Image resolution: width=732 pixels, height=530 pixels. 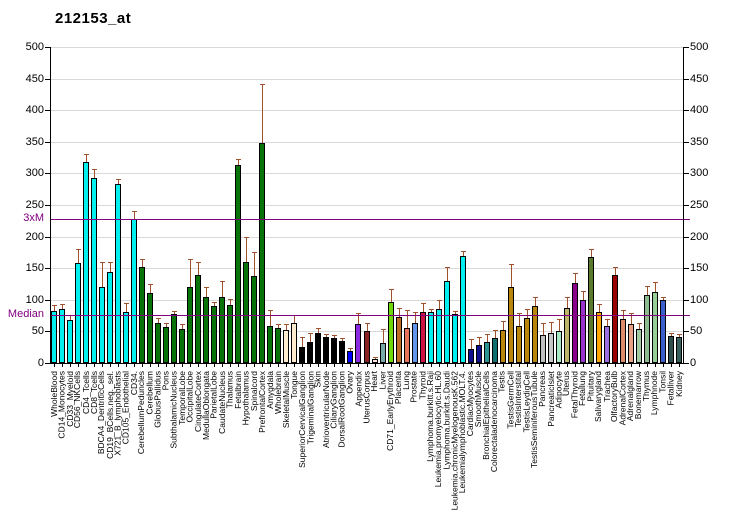 I want to click on y-tick-label-right: 200, so click(x=699, y=237).